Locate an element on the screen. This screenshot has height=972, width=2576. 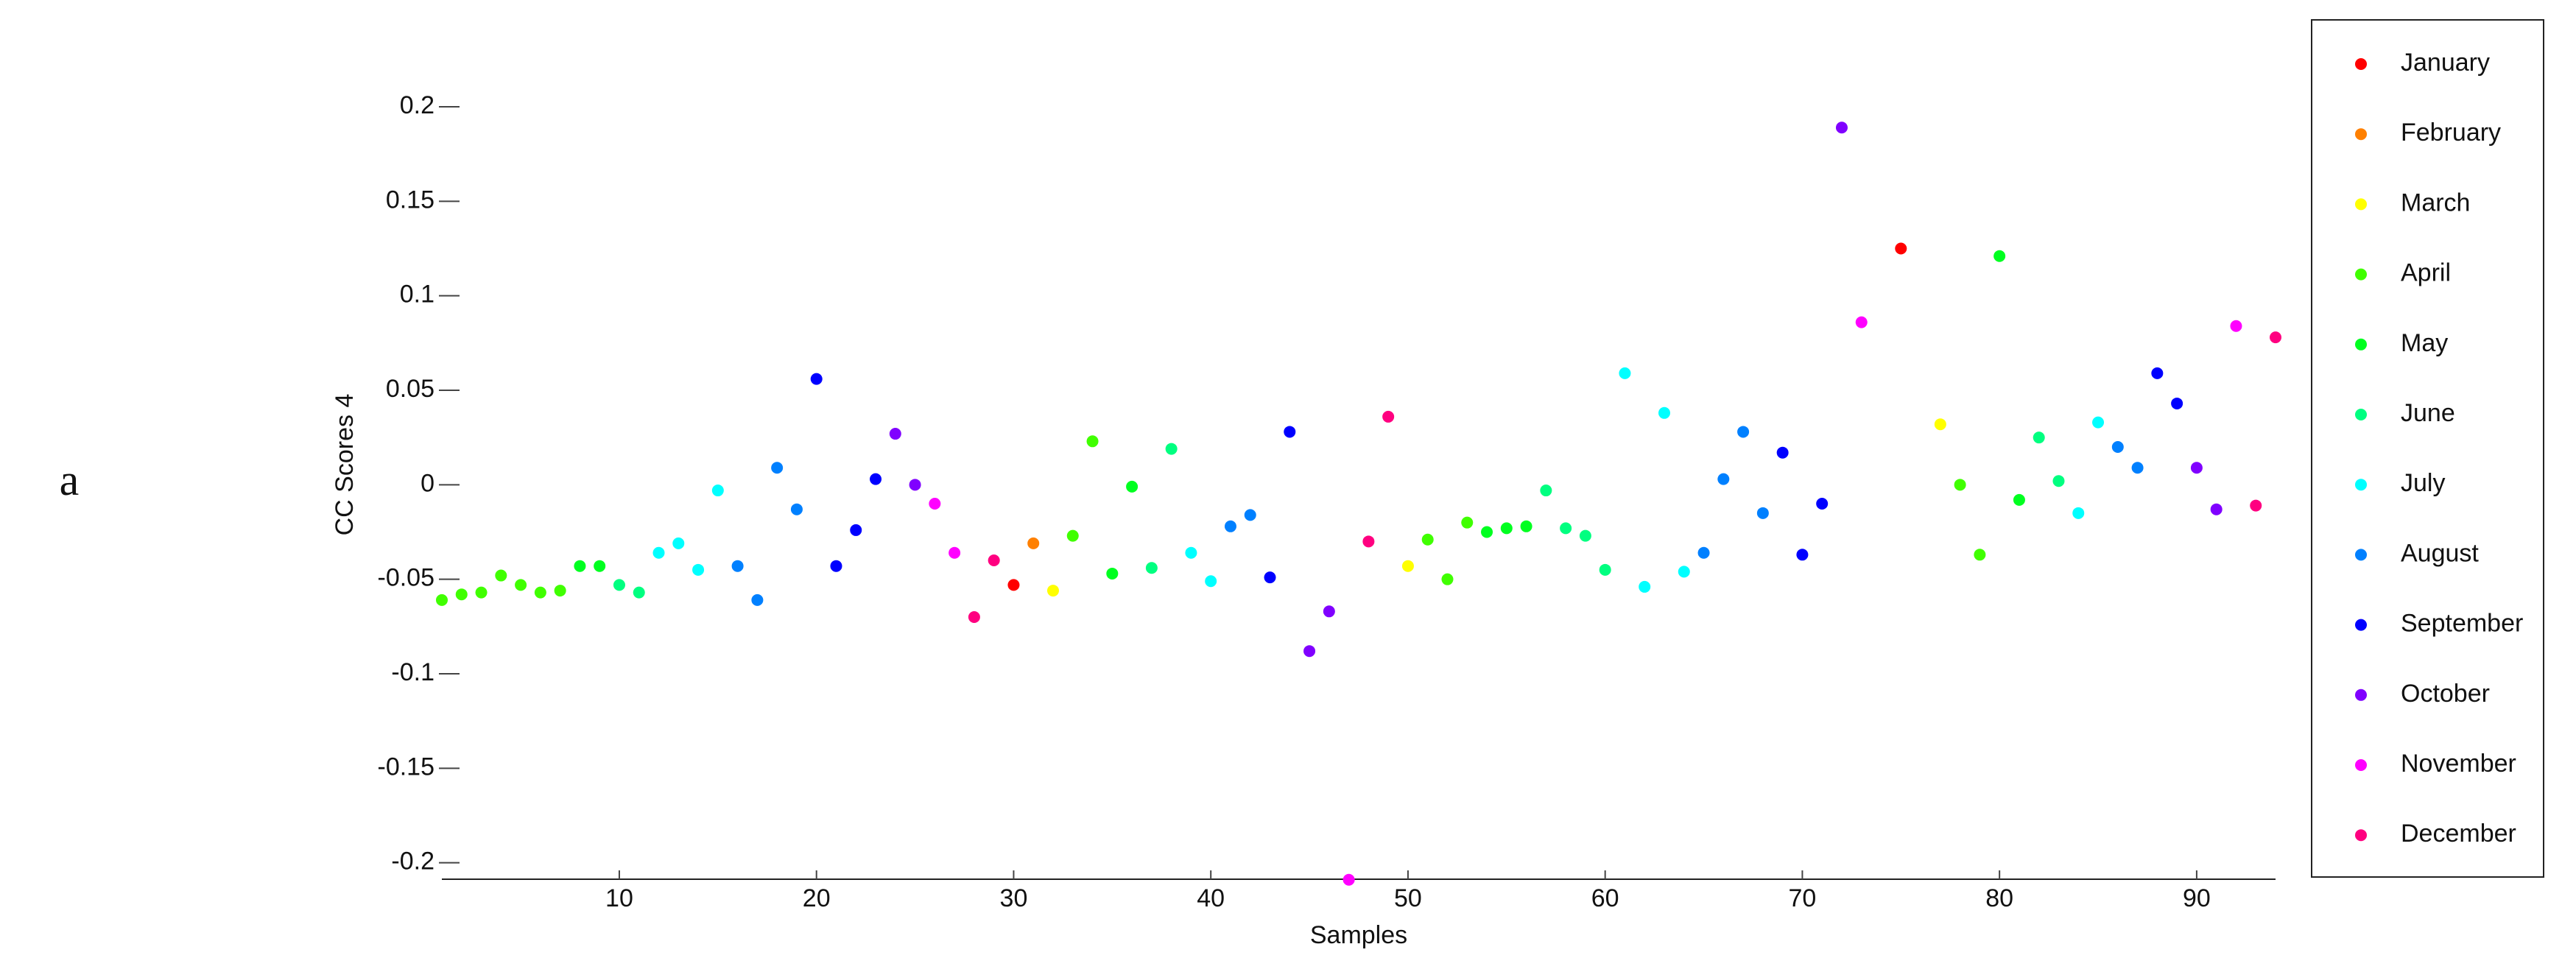
panel-label: a is located at coordinates (70, 480).